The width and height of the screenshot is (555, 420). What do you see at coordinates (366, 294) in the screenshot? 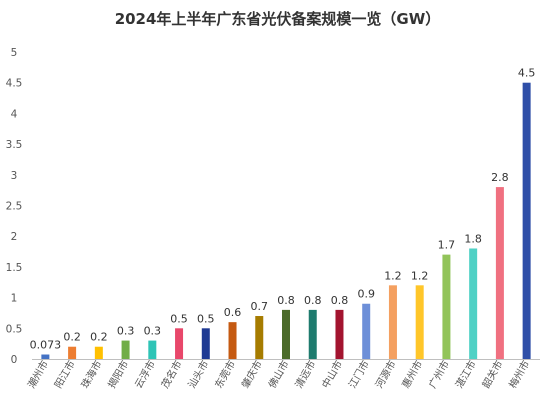
I see `bar-value-label: 0.9` at bounding box center [366, 294].